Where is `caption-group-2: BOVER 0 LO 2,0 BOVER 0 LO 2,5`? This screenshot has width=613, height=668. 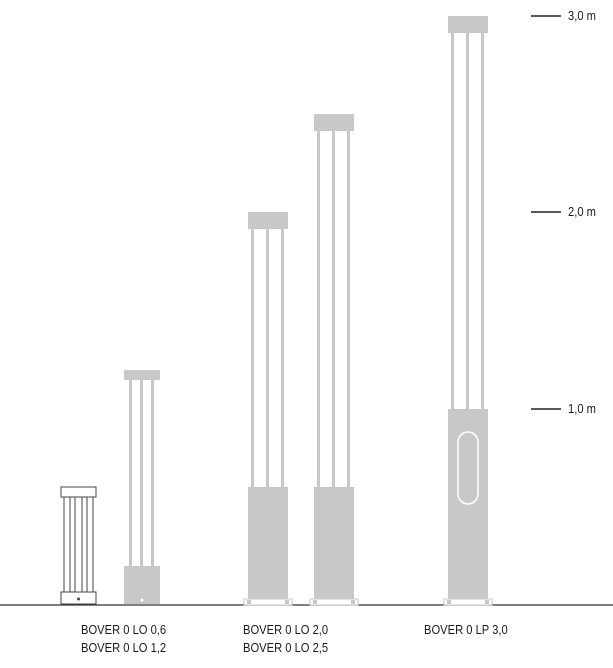 caption-group-2: BOVER 0 LO 2,0 BOVER 0 LO 2,5 is located at coordinates (285, 639).